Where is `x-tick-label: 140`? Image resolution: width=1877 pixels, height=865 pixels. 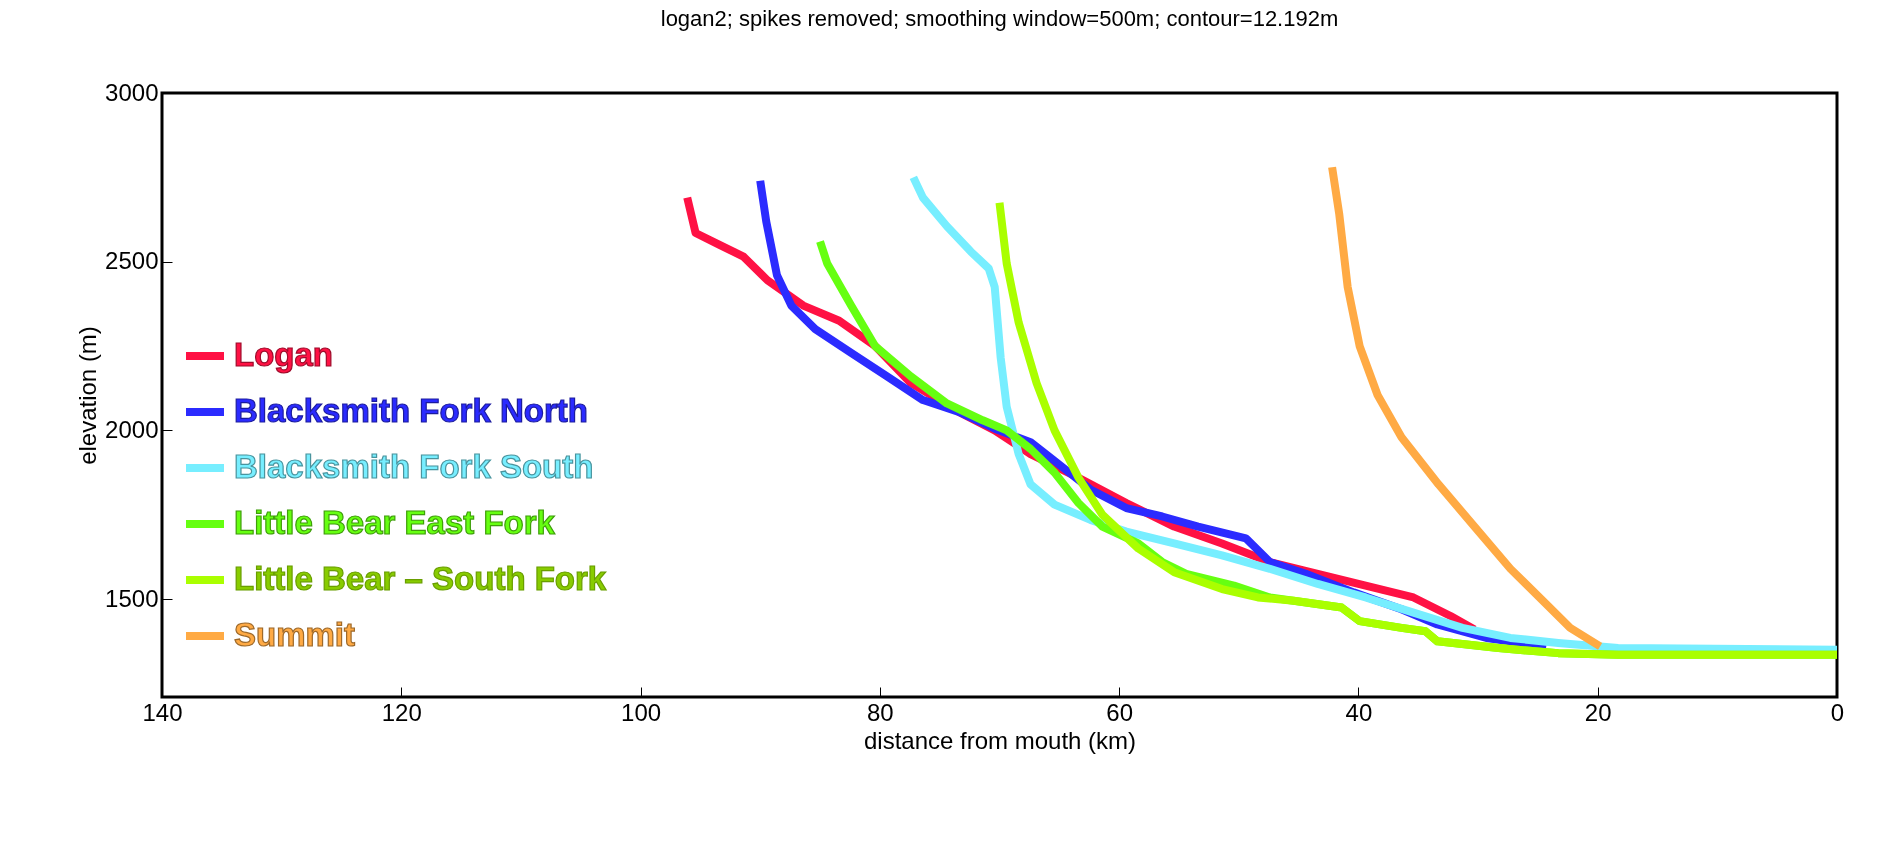 x-tick-label: 140 is located at coordinates (162, 712).